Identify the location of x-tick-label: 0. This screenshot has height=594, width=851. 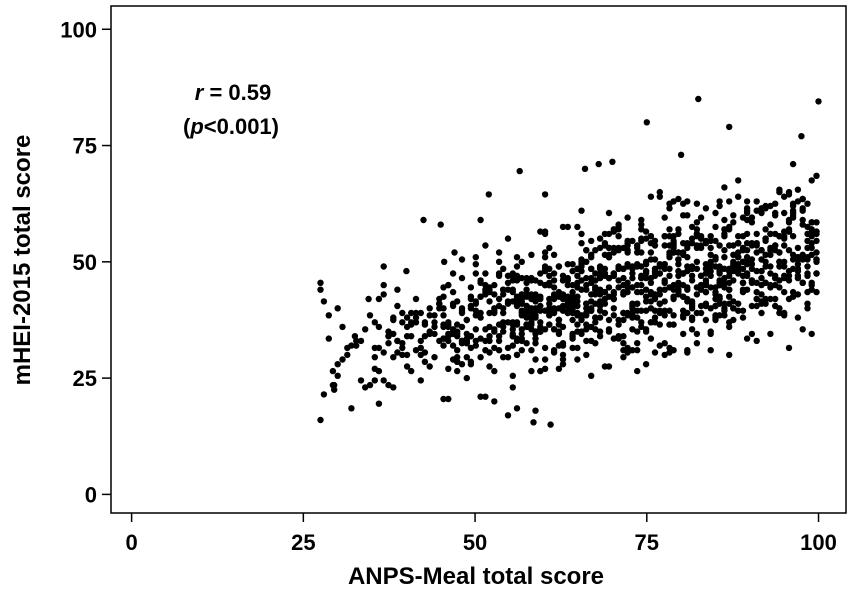
(131, 542).